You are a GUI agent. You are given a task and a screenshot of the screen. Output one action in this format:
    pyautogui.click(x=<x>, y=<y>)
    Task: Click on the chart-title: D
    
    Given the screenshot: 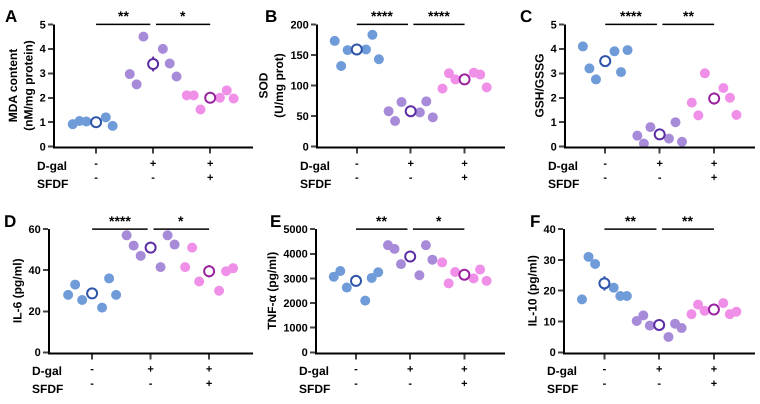 What is the action you would take?
    pyautogui.click(x=10, y=221)
    